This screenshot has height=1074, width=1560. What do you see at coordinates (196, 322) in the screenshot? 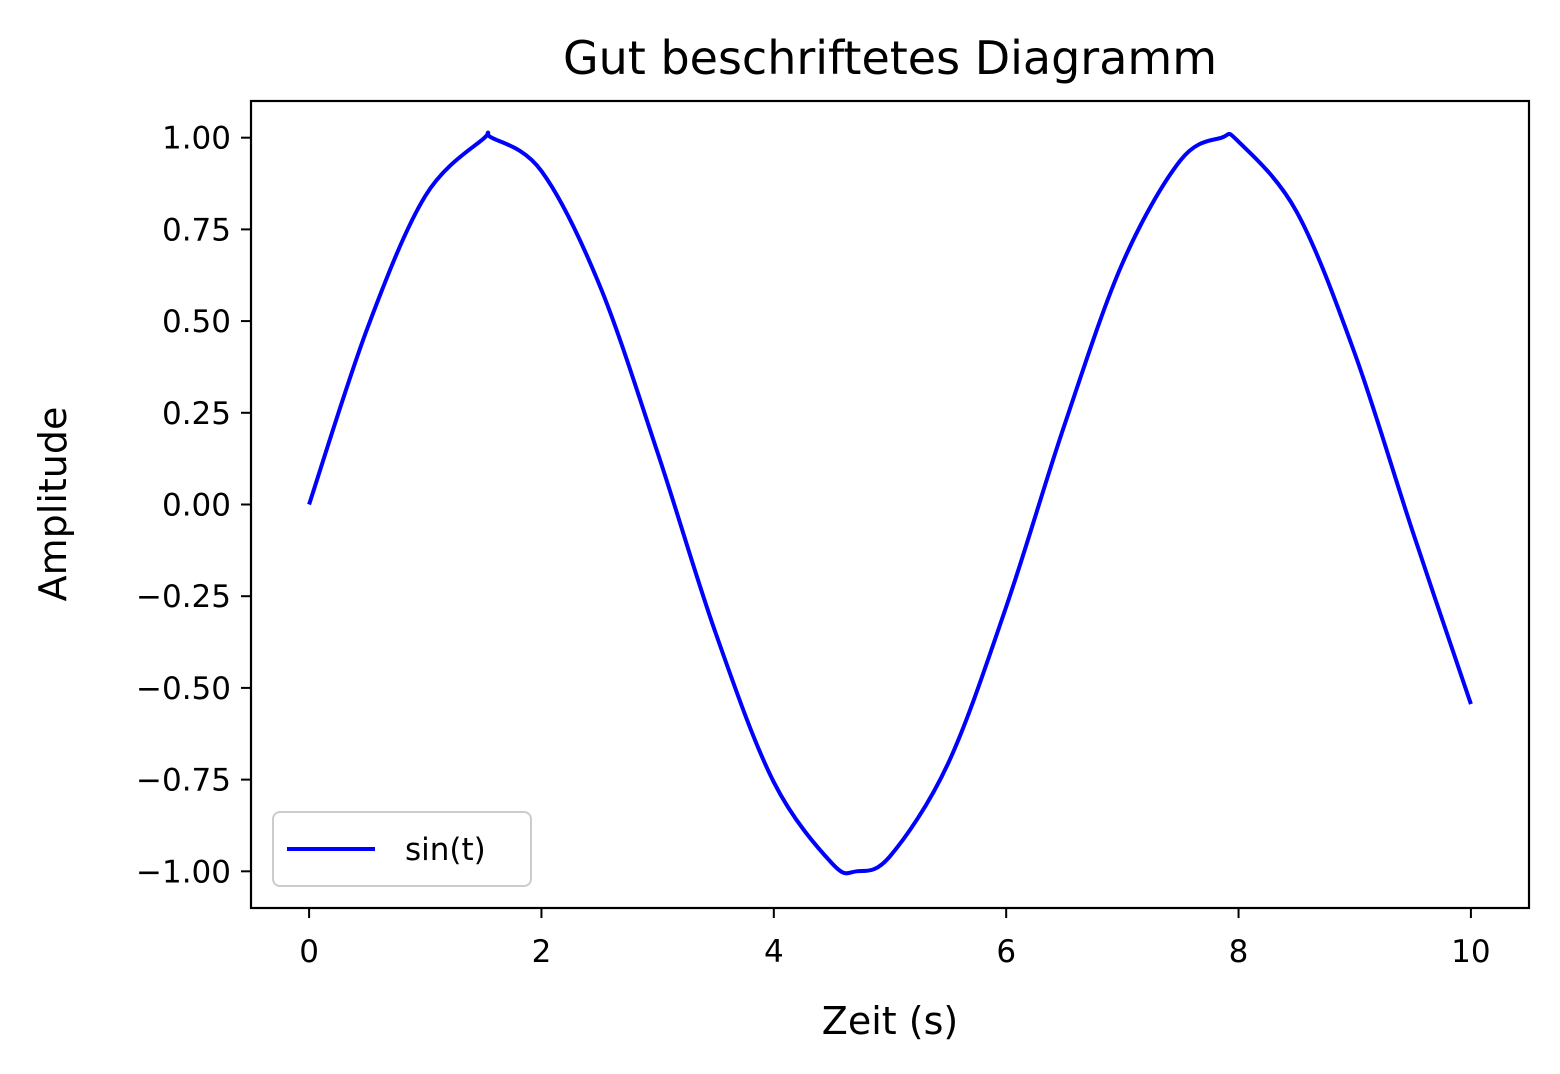
I see `y-tick-label: 0.50` at bounding box center [196, 322].